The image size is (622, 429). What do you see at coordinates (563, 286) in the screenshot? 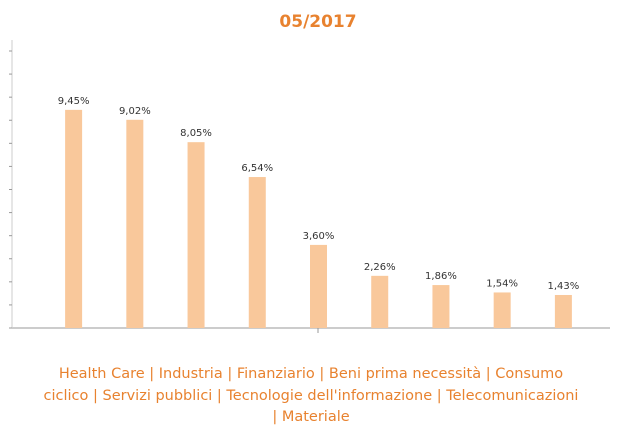
I see `value-label: 1,43%` at bounding box center [563, 286].